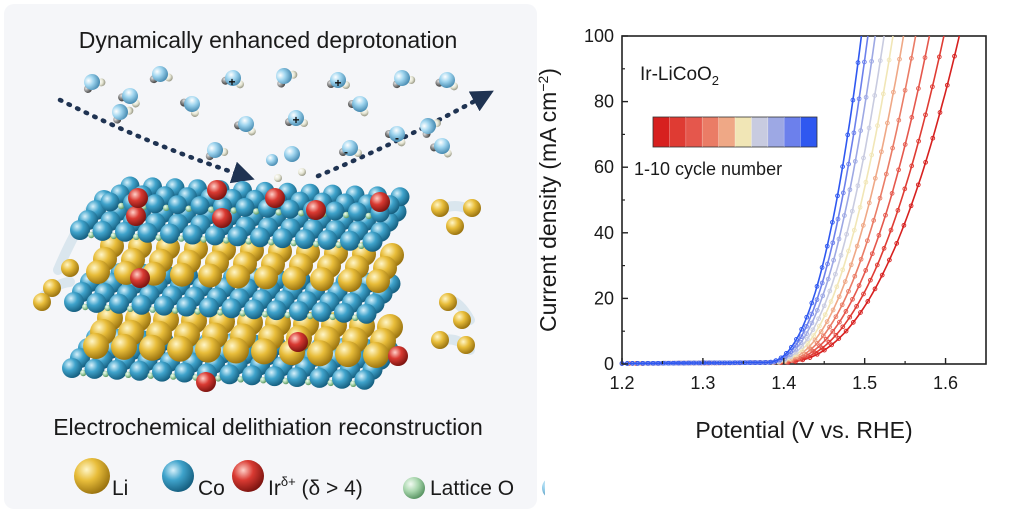 This screenshot has width=1011, height=525. Describe the element at coordinates (121, 206) in the screenshot. I see `lattice-o-atom` at that location.